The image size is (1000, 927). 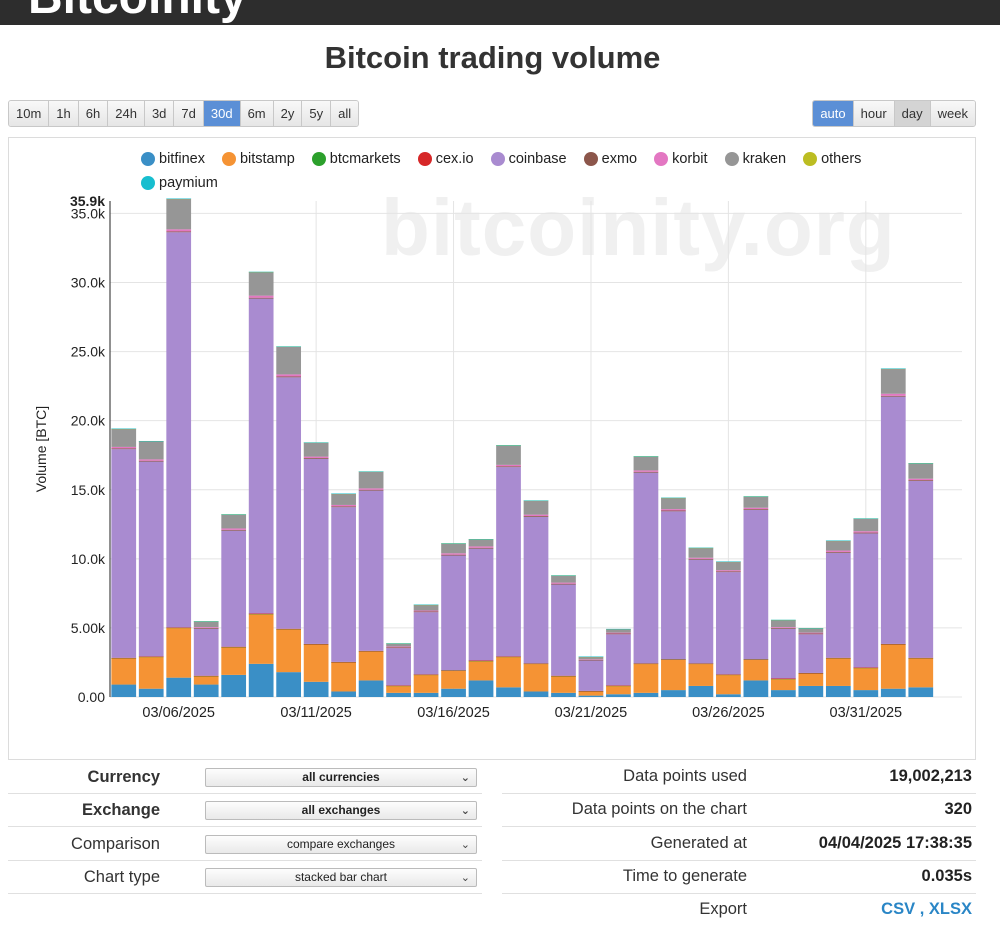 What do you see at coordinates (173, 159) in the screenshot?
I see `legend-item-bitfinex: bitfinex` at bounding box center [173, 159].